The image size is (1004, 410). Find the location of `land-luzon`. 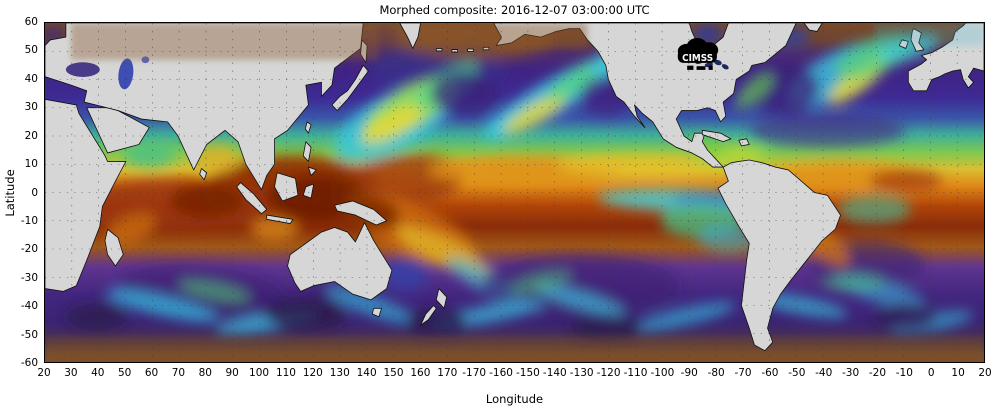

land-luzon is located at coordinates (307, 151).